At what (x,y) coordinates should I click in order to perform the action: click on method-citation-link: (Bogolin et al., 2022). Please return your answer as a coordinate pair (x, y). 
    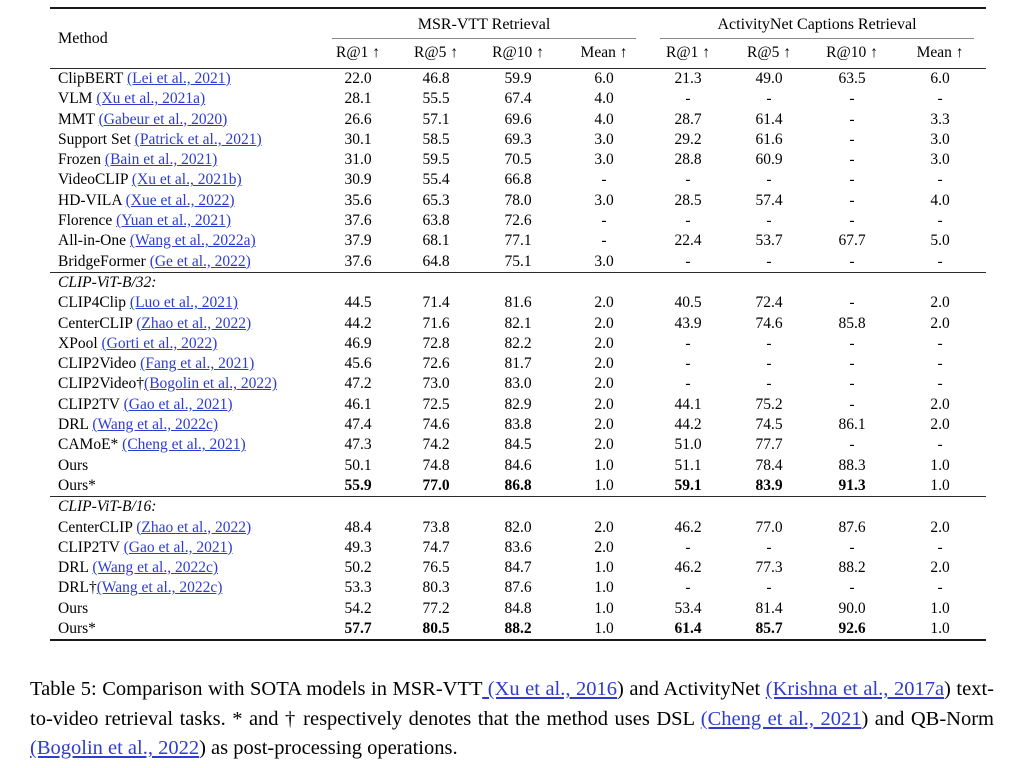
    Looking at the image, I should click on (211, 384).